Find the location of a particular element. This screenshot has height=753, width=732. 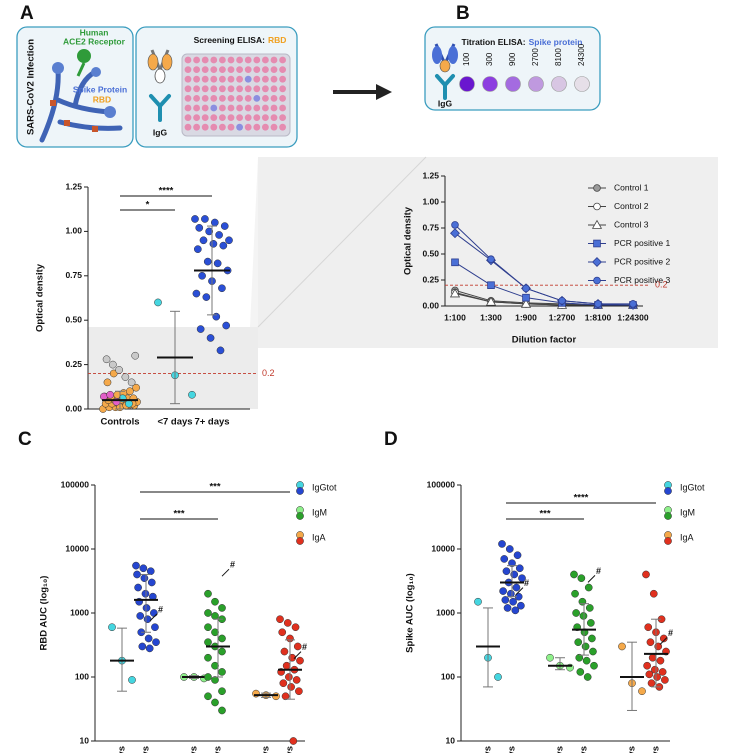

annotation: # is located at coordinates (232, 565).